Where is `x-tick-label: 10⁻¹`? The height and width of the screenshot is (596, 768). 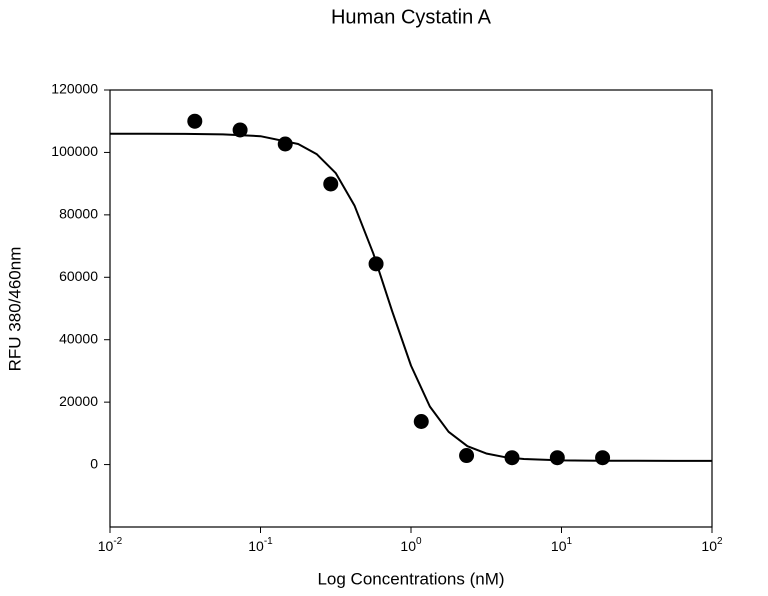
x-tick-label: 10⁻¹ is located at coordinates (260, 545).